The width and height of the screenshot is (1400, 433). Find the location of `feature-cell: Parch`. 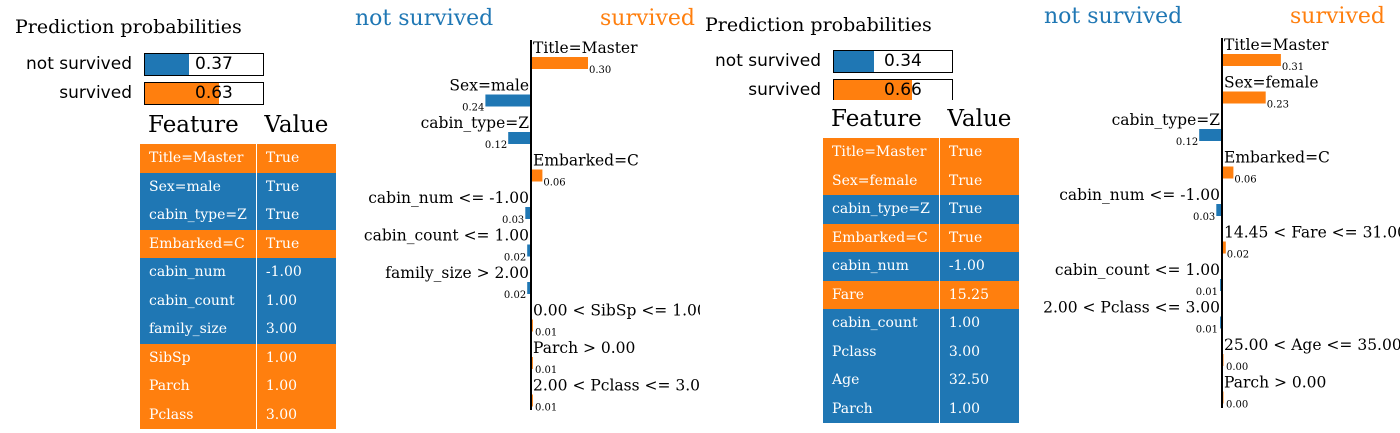

feature-cell: Parch is located at coordinates (852, 408).